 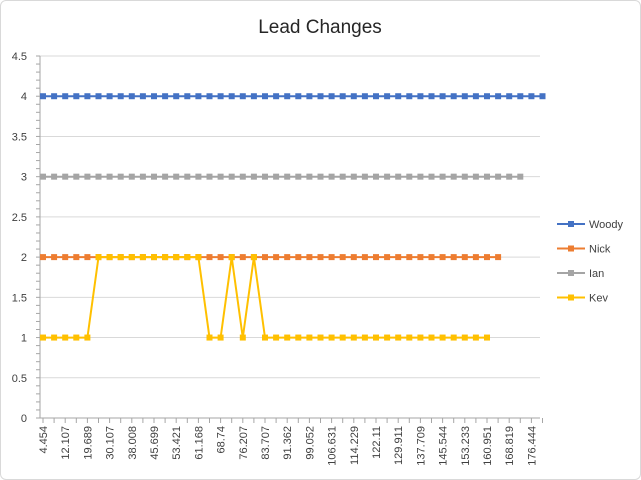 What do you see at coordinates (590, 225) in the screenshot?
I see `legend-item-woody: Woody` at bounding box center [590, 225].